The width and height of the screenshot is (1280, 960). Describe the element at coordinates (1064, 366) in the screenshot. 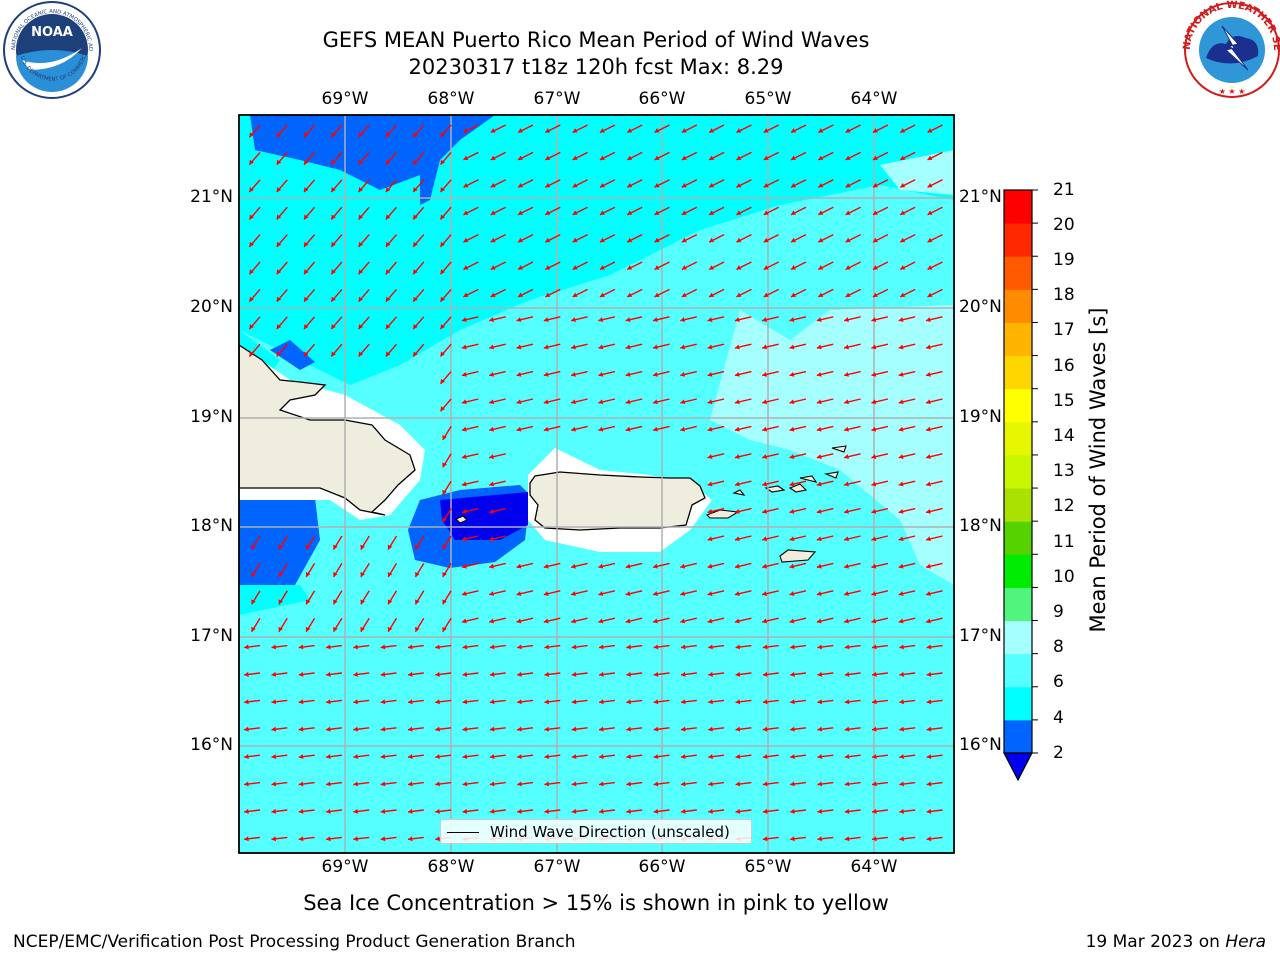

I see `colorbar-tick-label: 16` at that location.